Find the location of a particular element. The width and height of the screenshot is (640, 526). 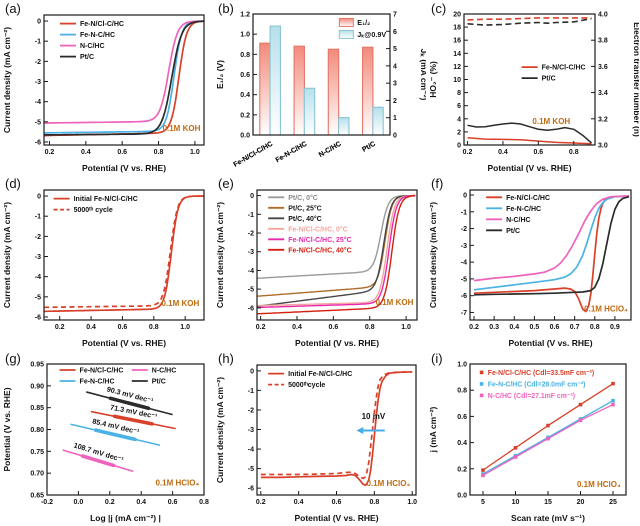

legend: Fe-N/Cl-C/HC Pt/C is located at coordinates (553, 74).